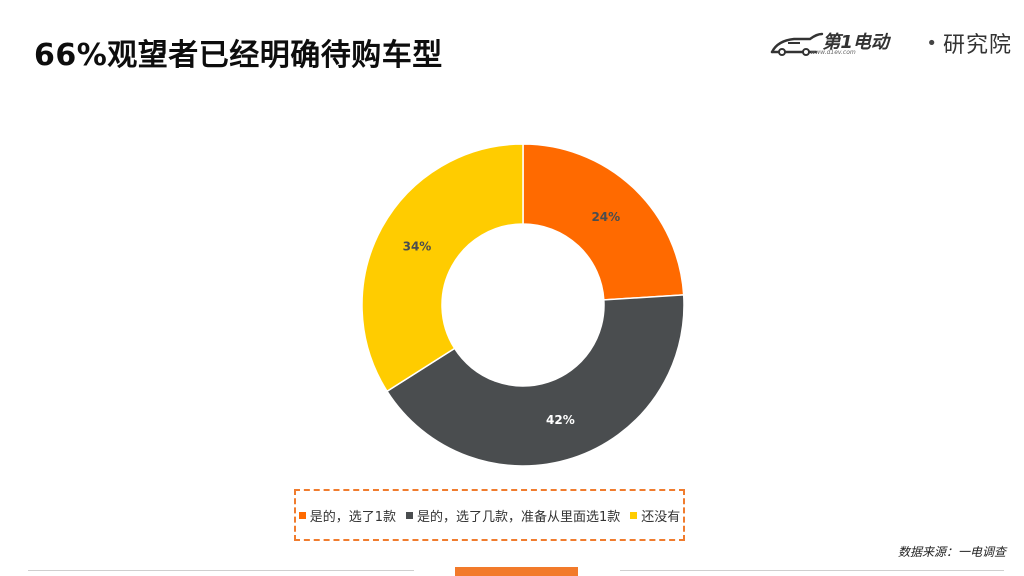 The width and height of the screenshot is (1024, 576). I want to click on logo-url-text: www.d1ev.com, so click(833, 52).